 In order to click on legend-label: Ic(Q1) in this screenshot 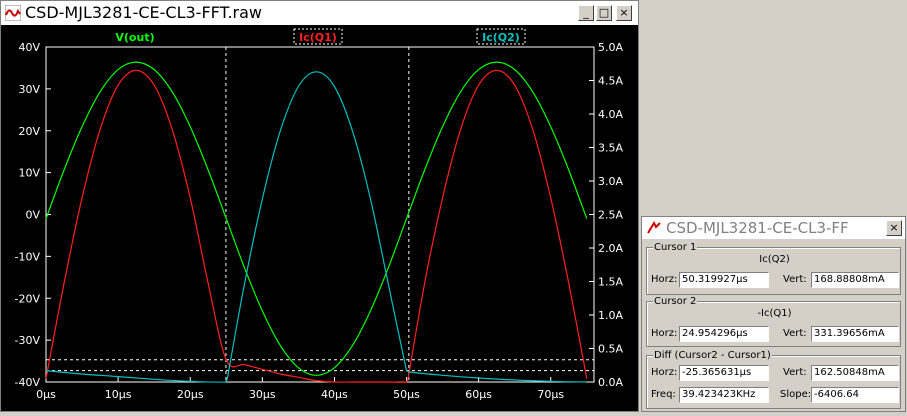, I will do `click(318, 37)`.